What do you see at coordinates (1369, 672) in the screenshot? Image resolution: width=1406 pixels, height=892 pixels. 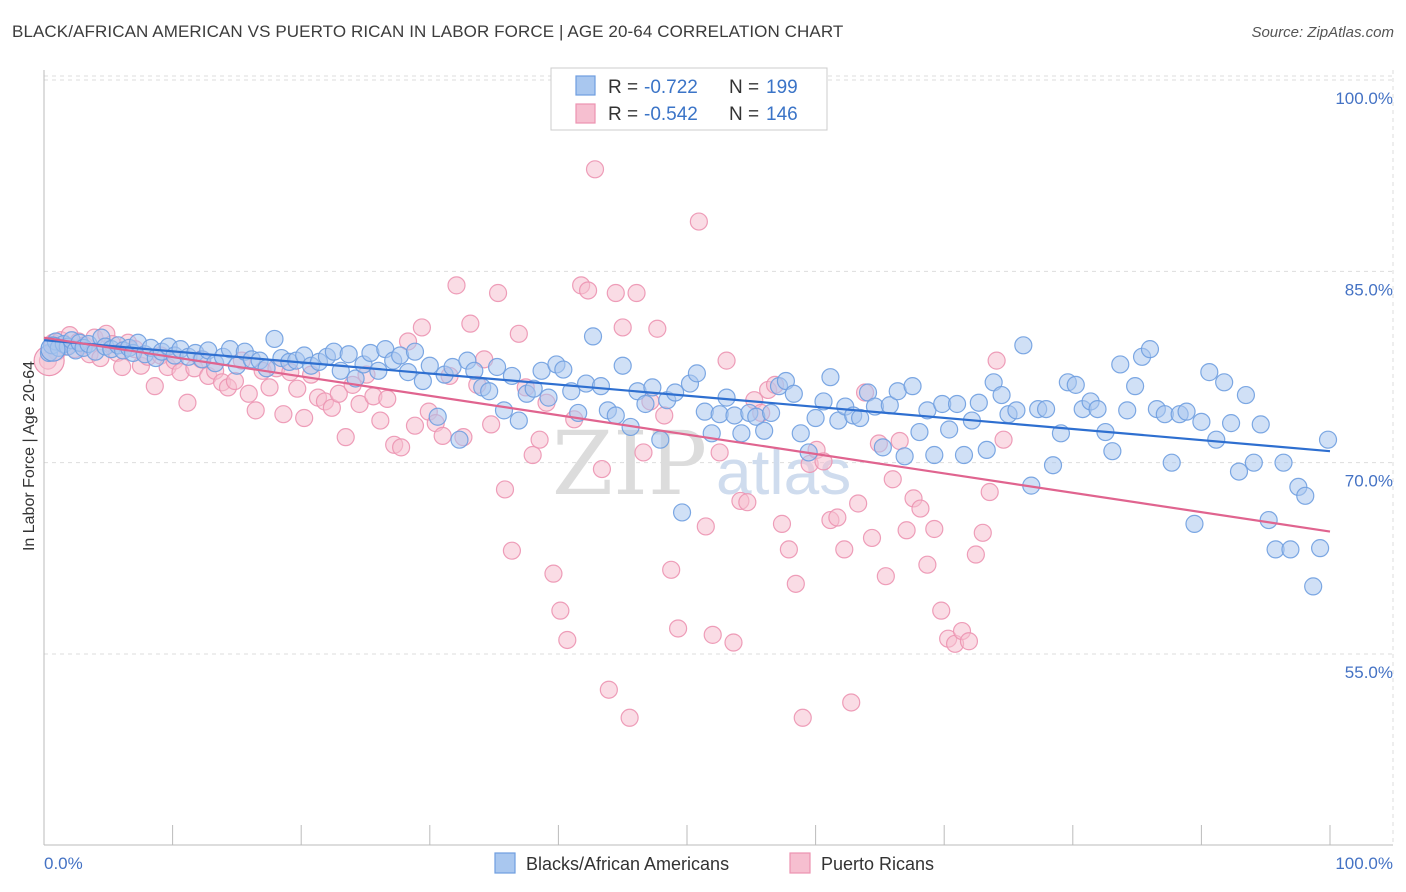 I see `y-tick-label-0: 55.0%` at bounding box center [1369, 672].